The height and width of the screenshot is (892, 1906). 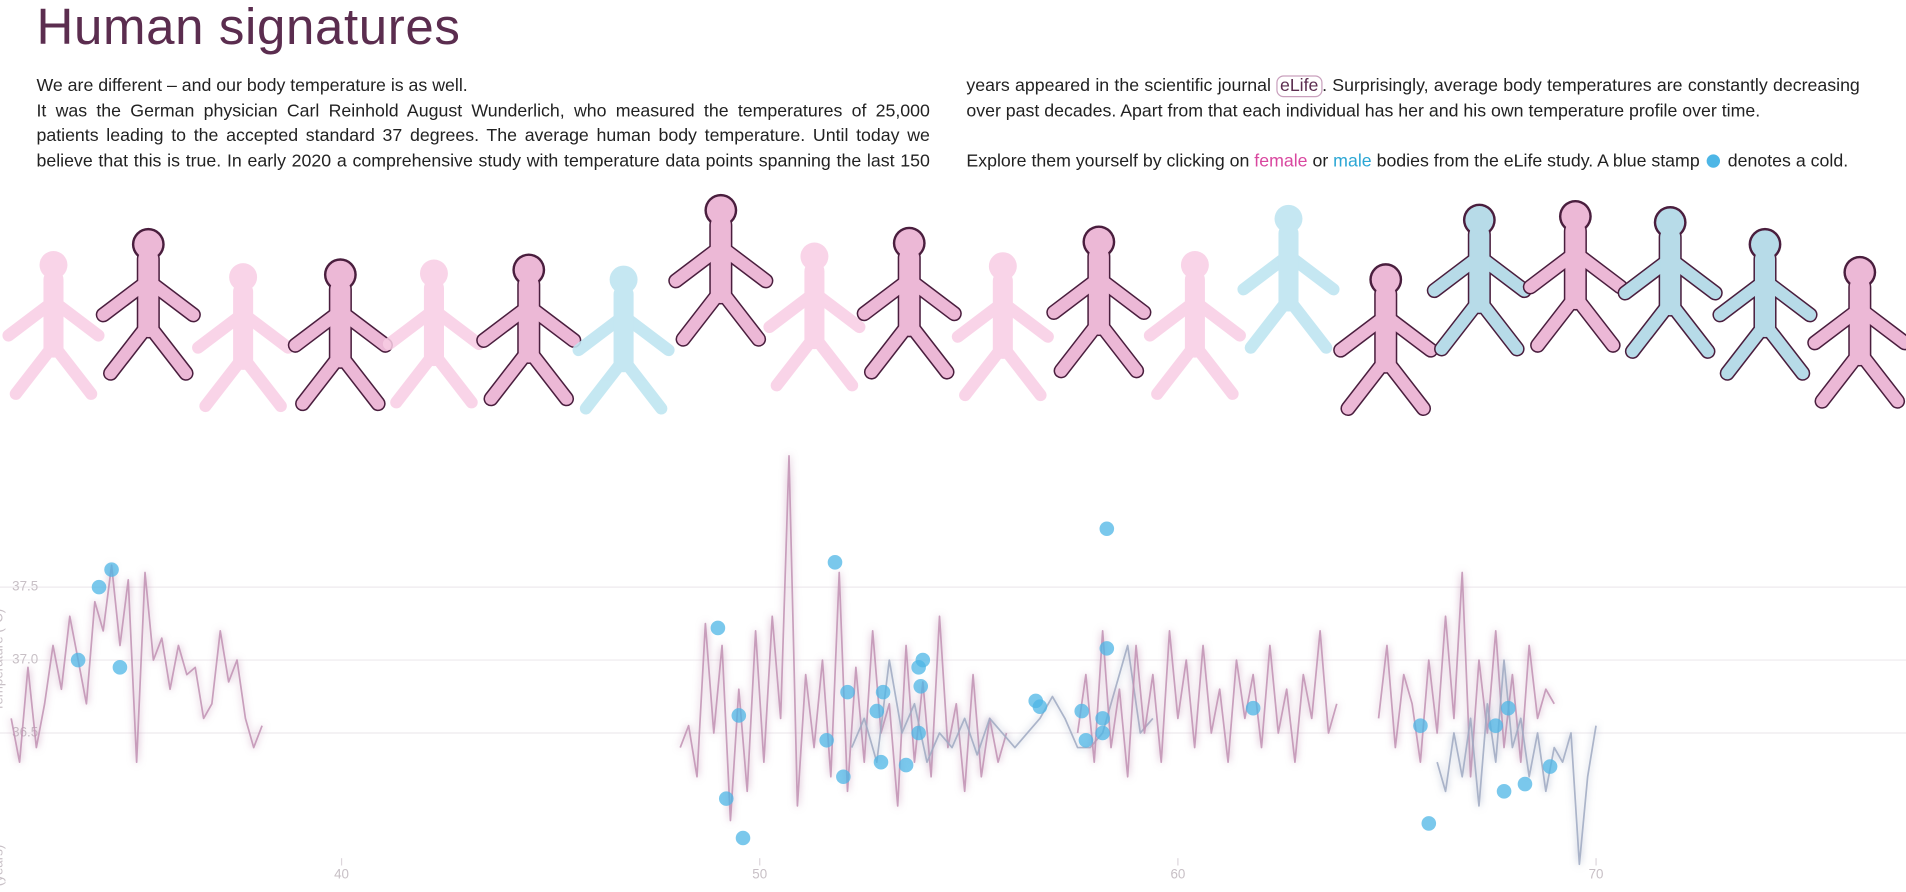 What do you see at coordinates (1352, 161) in the screenshot?
I see `male-link: male` at bounding box center [1352, 161].